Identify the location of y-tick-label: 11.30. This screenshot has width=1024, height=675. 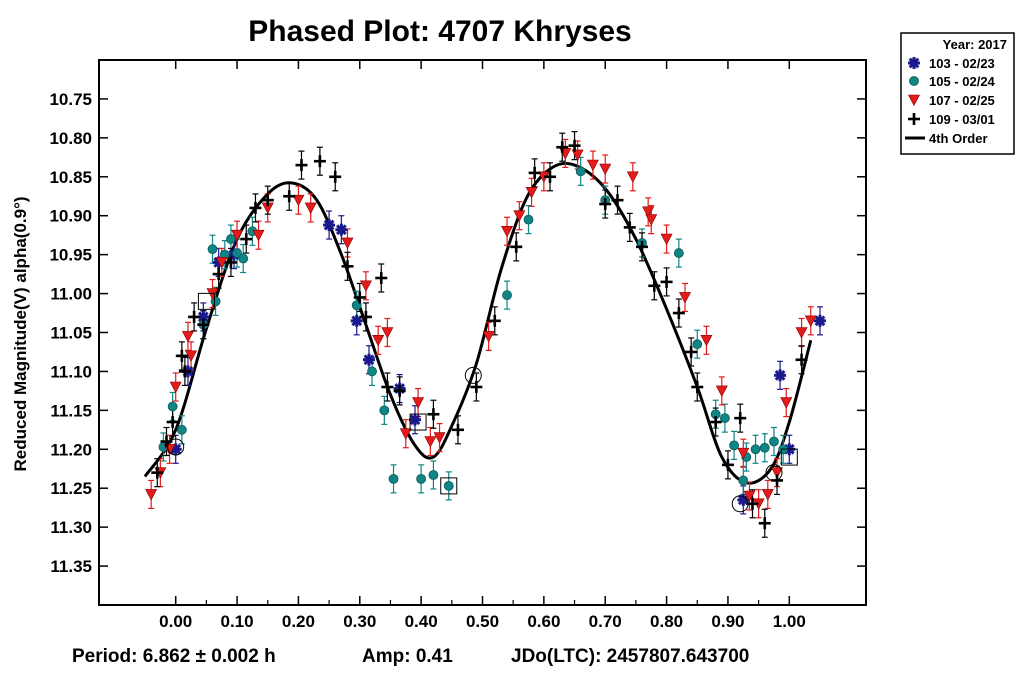
(71, 527).